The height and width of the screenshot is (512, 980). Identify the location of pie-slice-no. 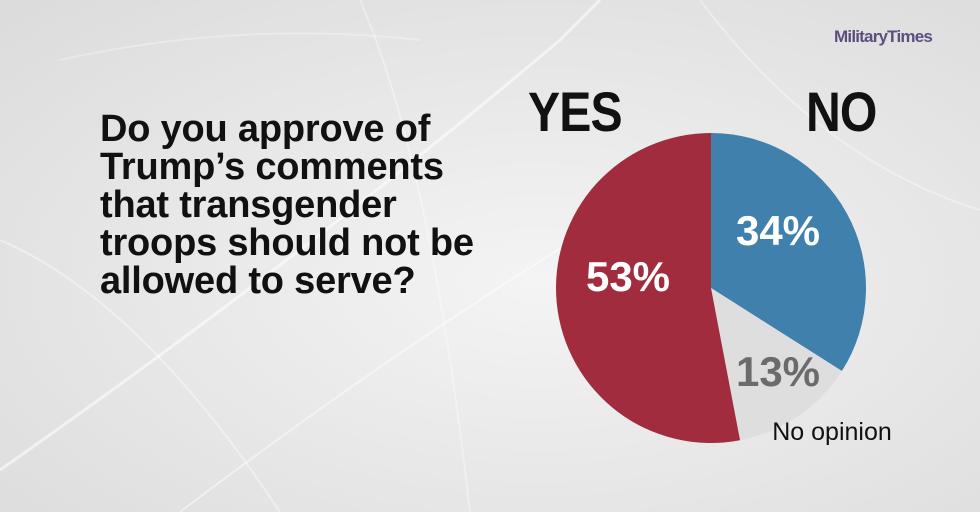
(788, 252).